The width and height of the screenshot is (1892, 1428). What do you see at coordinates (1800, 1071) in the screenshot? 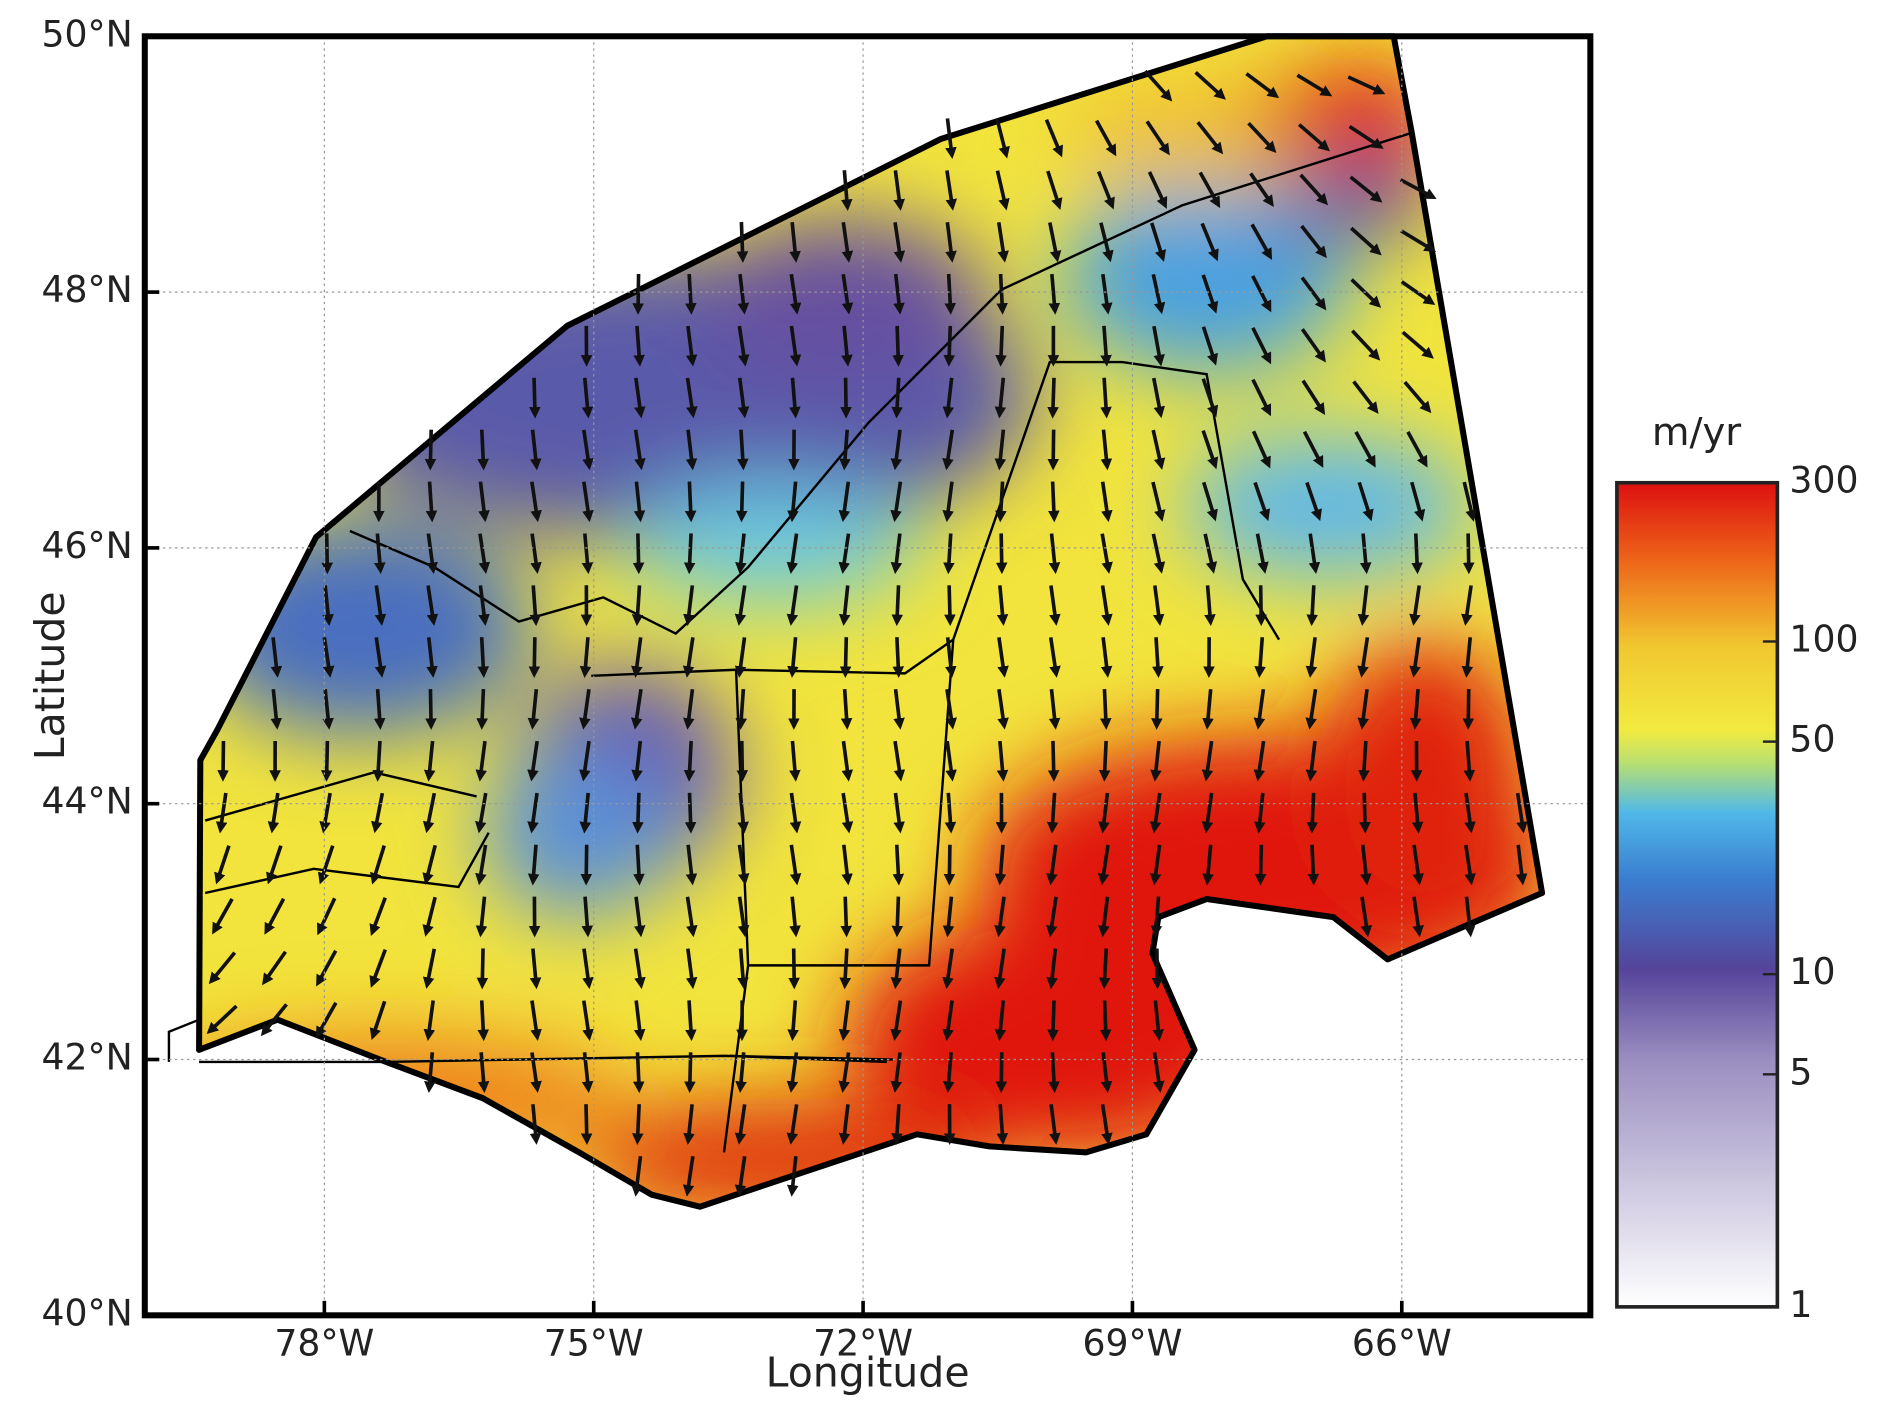
I see `colorbar-tick-label: 5` at bounding box center [1800, 1071].